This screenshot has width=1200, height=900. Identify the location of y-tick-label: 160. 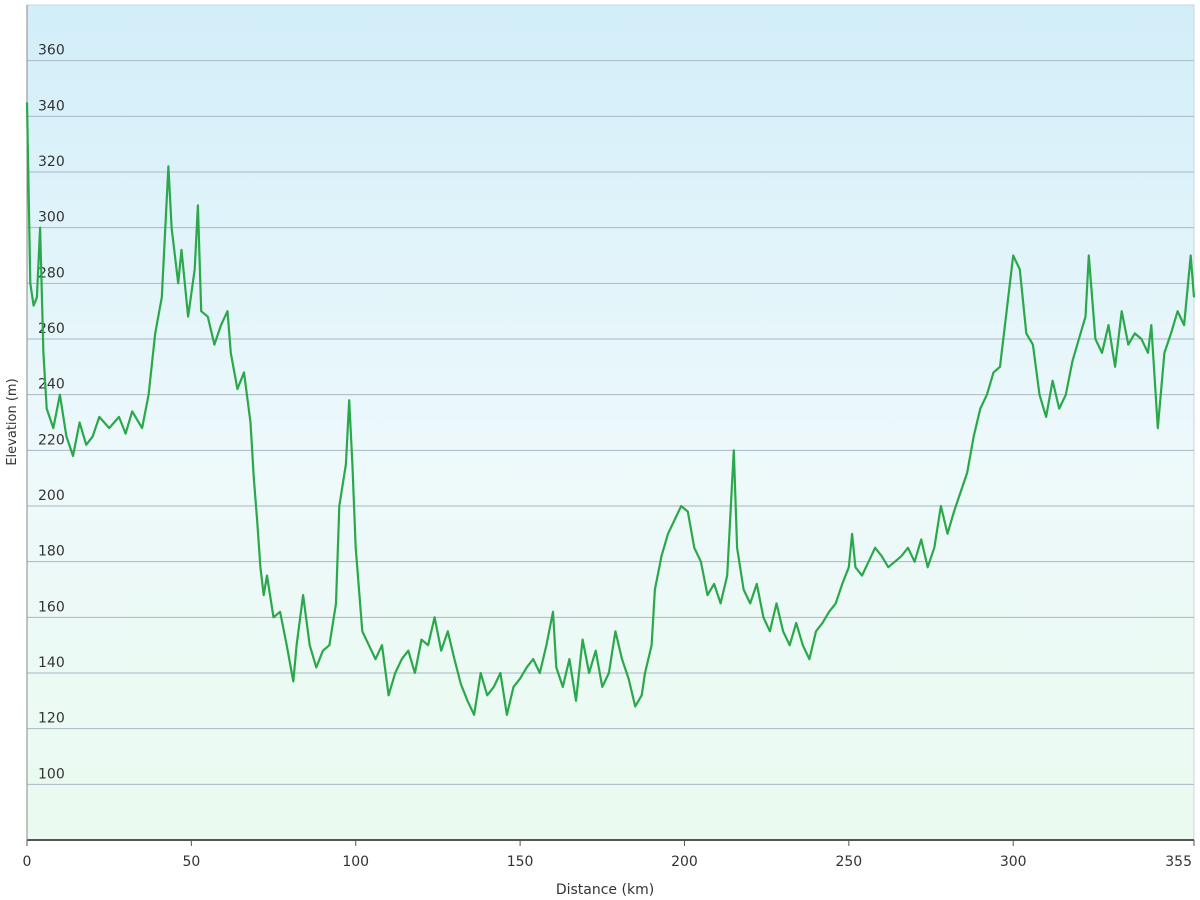
(51, 607).